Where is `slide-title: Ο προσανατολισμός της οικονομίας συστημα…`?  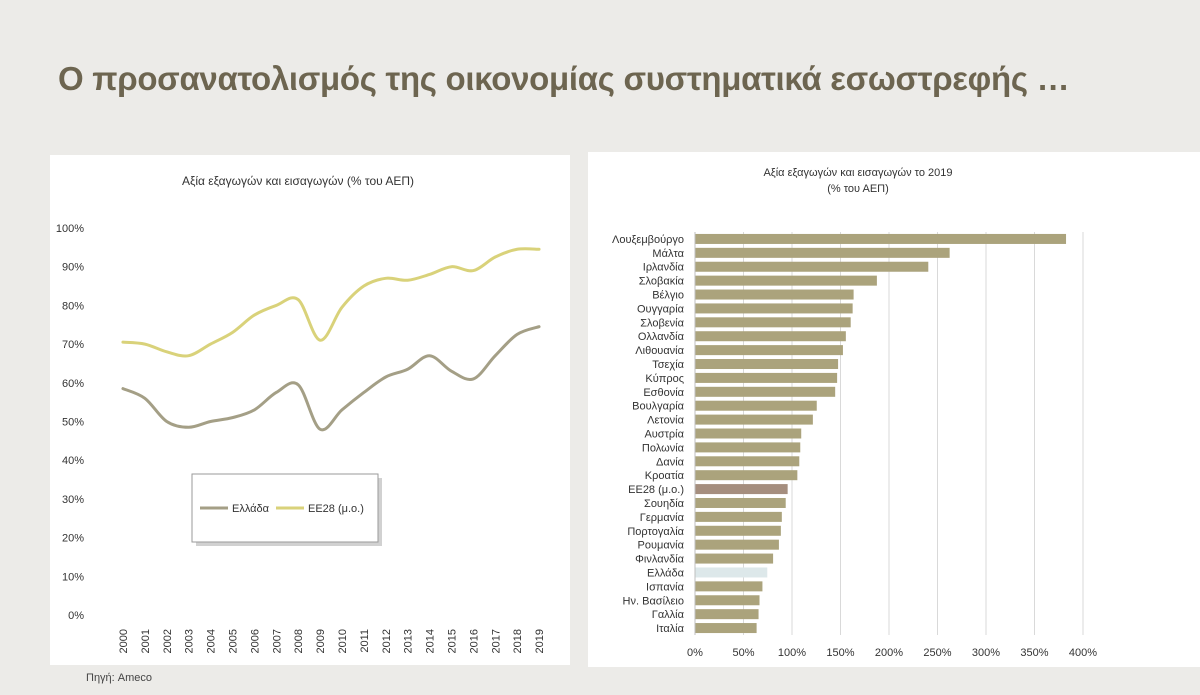 slide-title: Ο προσανατολισμός της οικονομίας συστημα… is located at coordinates (564, 78).